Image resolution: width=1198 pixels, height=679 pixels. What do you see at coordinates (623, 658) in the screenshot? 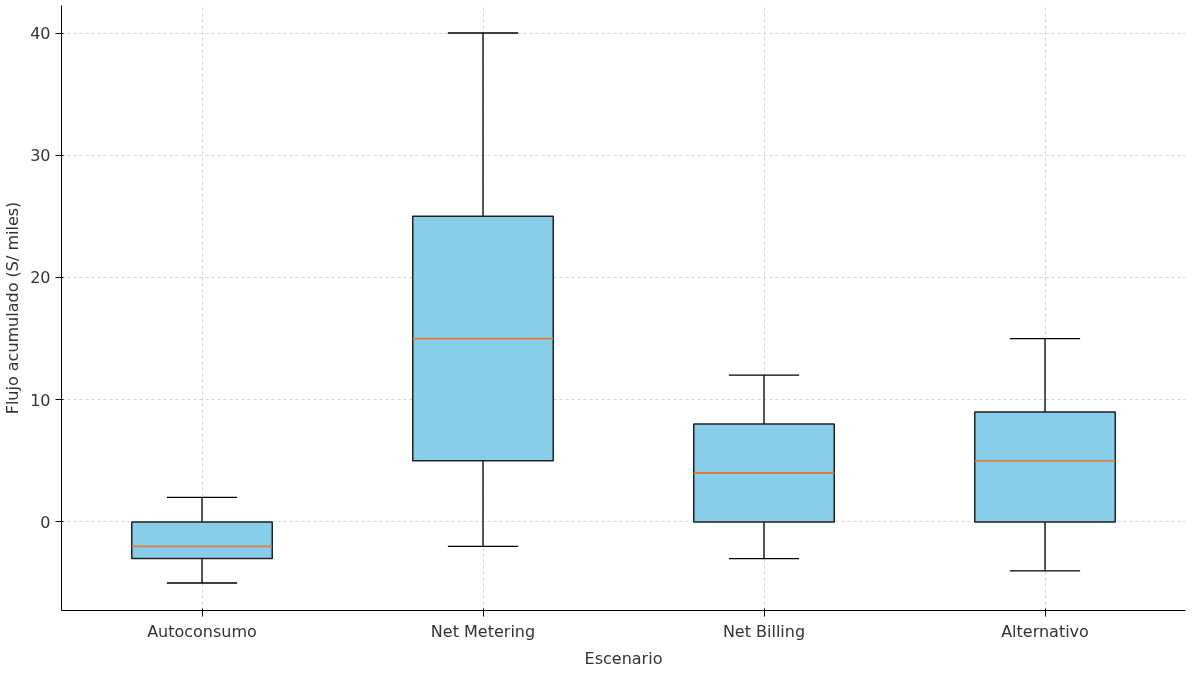
I see `x-axis-title: Escenario` at bounding box center [623, 658].